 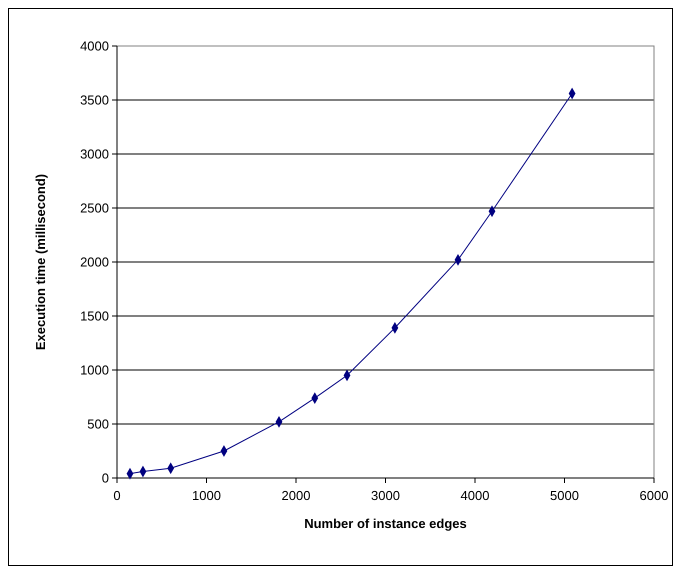 What do you see at coordinates (296, 495) in the screenshot?
I see `x-tick-label: 2000` at bounding box center [296, 495].